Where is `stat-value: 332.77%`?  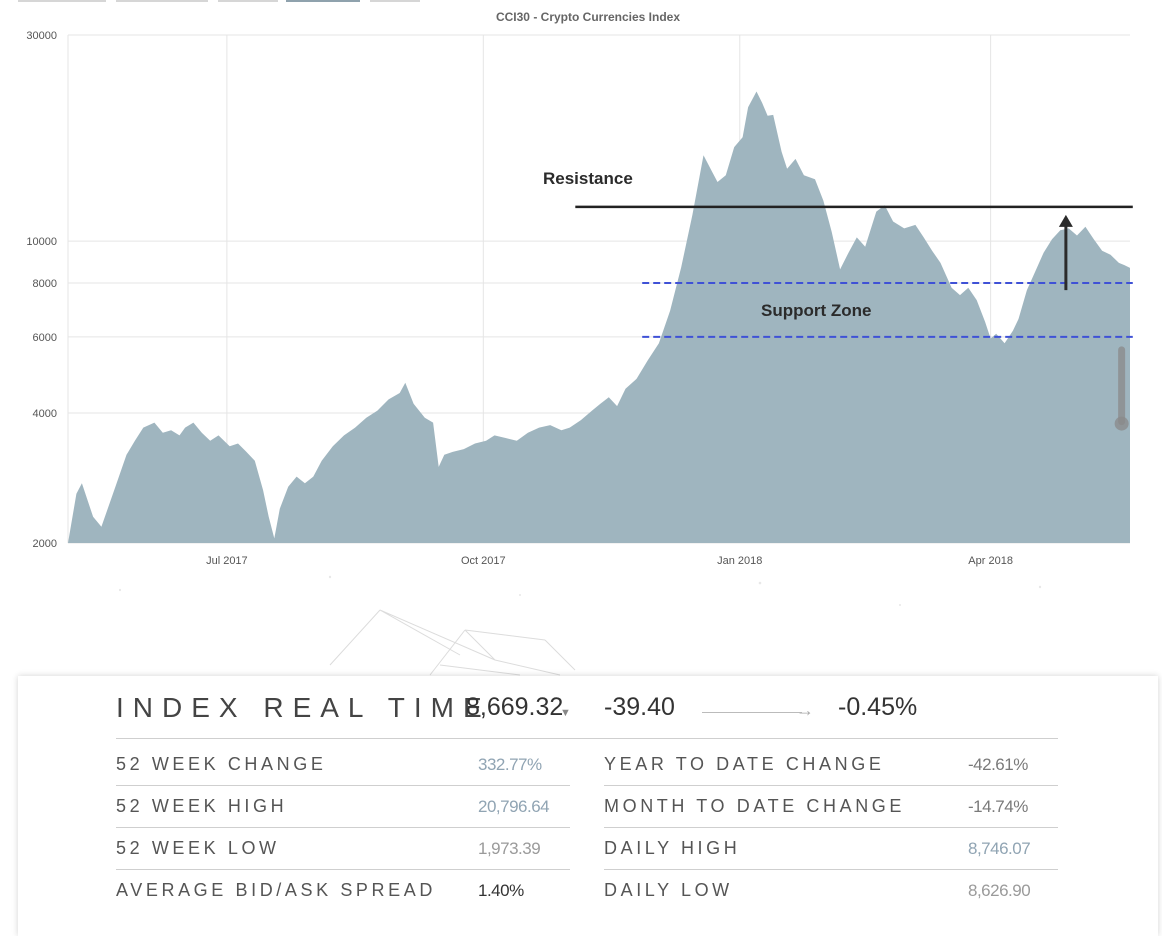
stat-value: 332.77% is located at coordinates (510, 764).